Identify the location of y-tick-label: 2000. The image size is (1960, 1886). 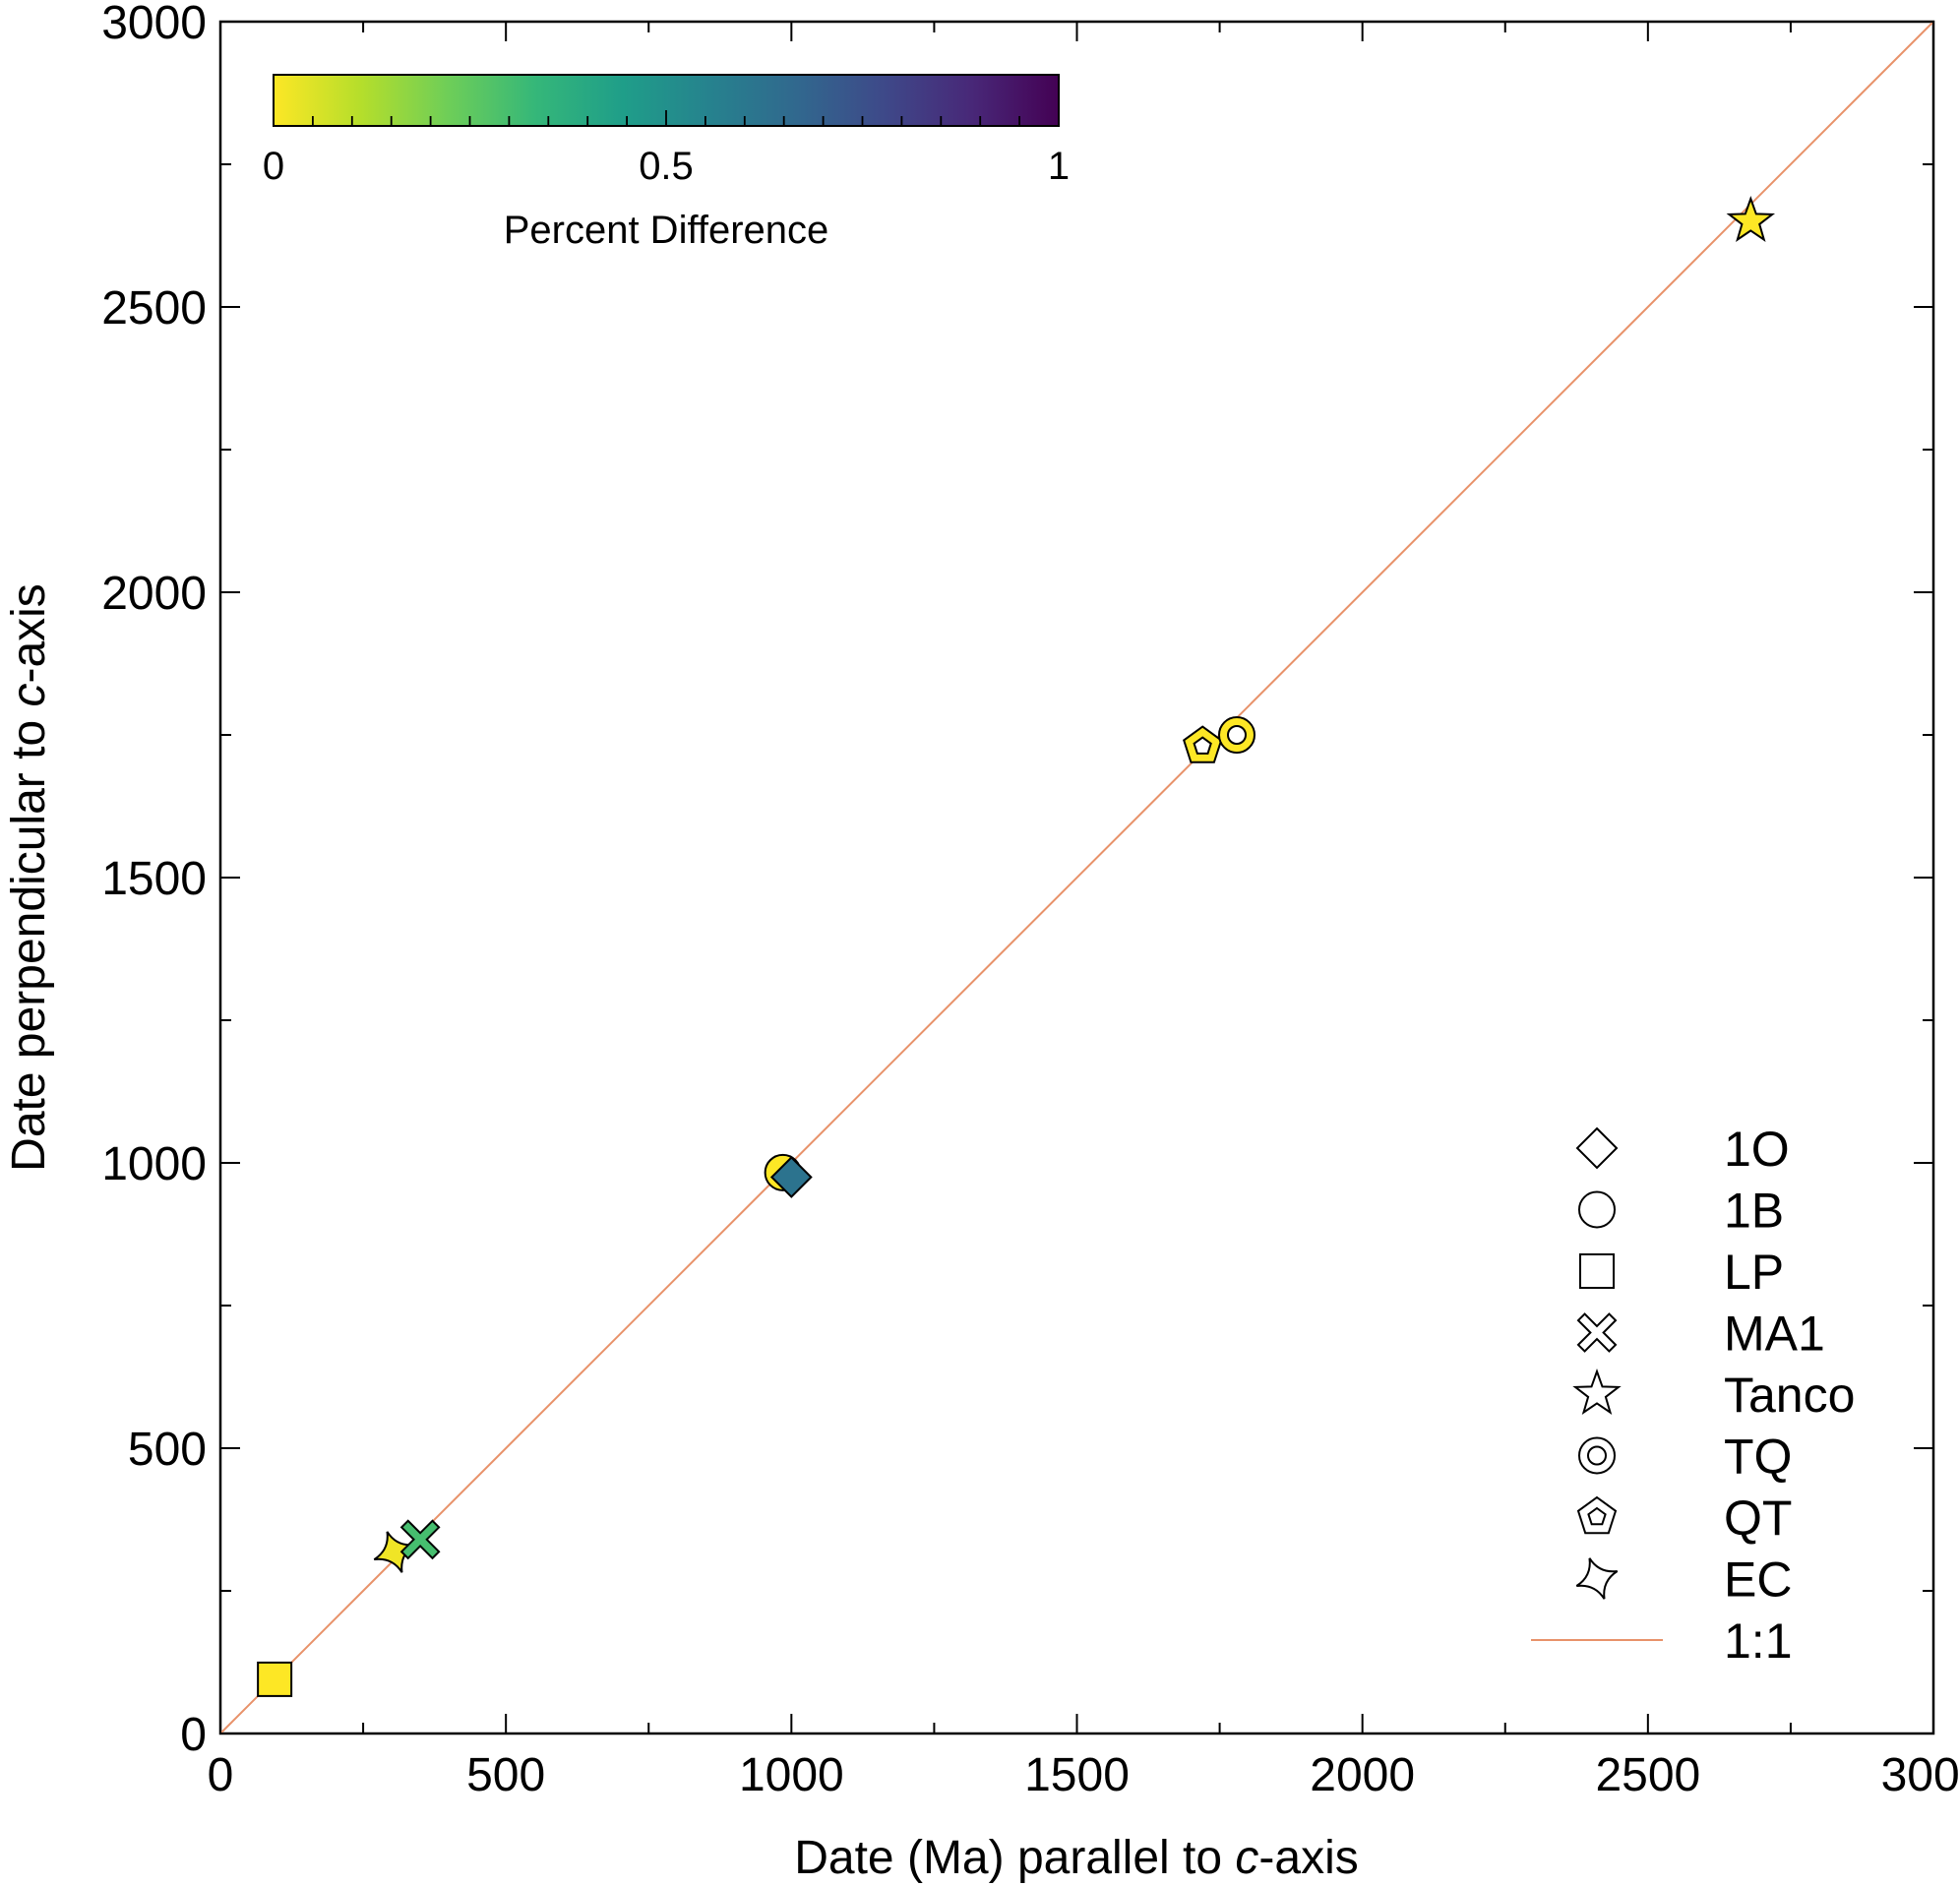
(154, 594).